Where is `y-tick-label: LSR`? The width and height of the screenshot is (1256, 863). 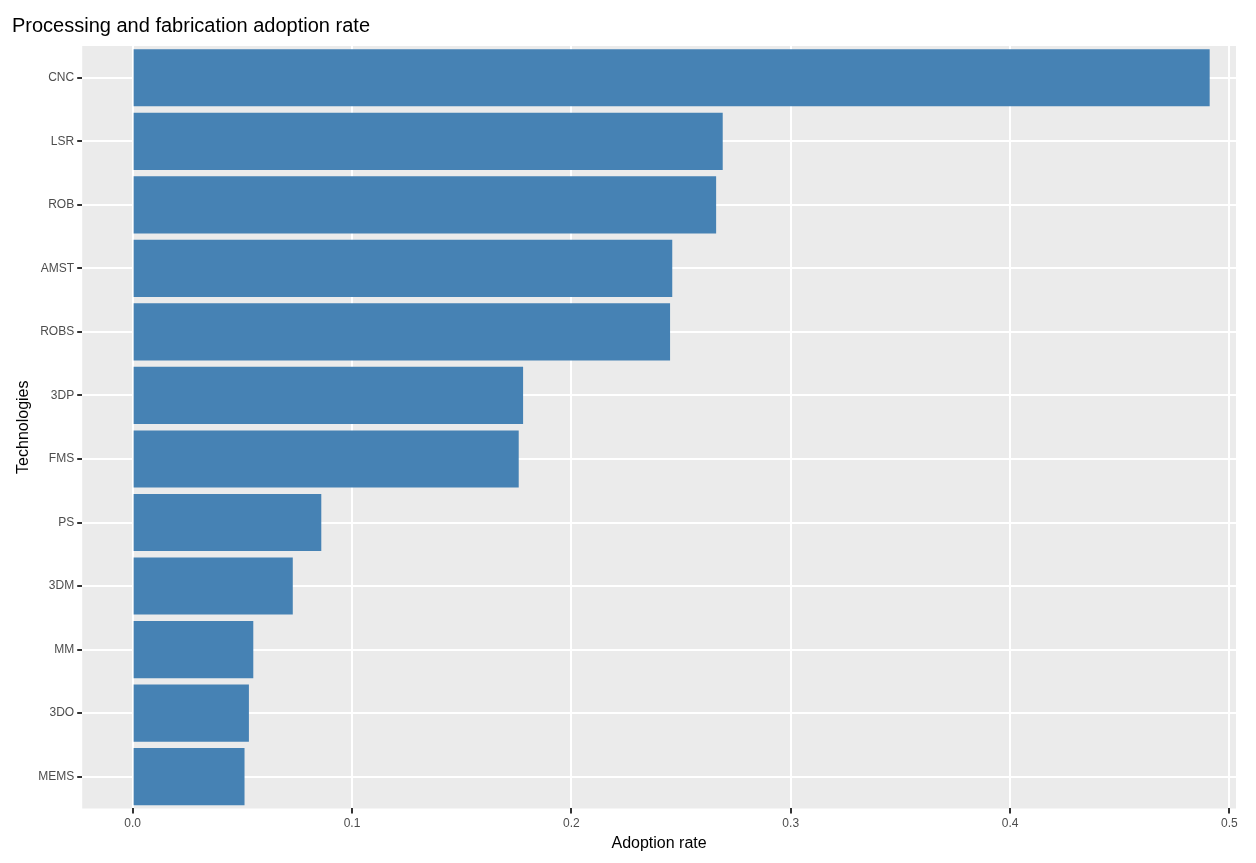
y-tick-label: LSR is located at coordinates (62, 140).